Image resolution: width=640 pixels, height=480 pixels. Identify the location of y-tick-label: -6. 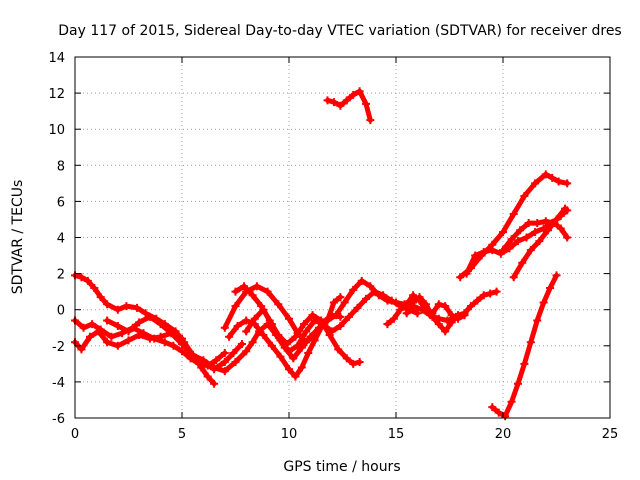
(58, 419).